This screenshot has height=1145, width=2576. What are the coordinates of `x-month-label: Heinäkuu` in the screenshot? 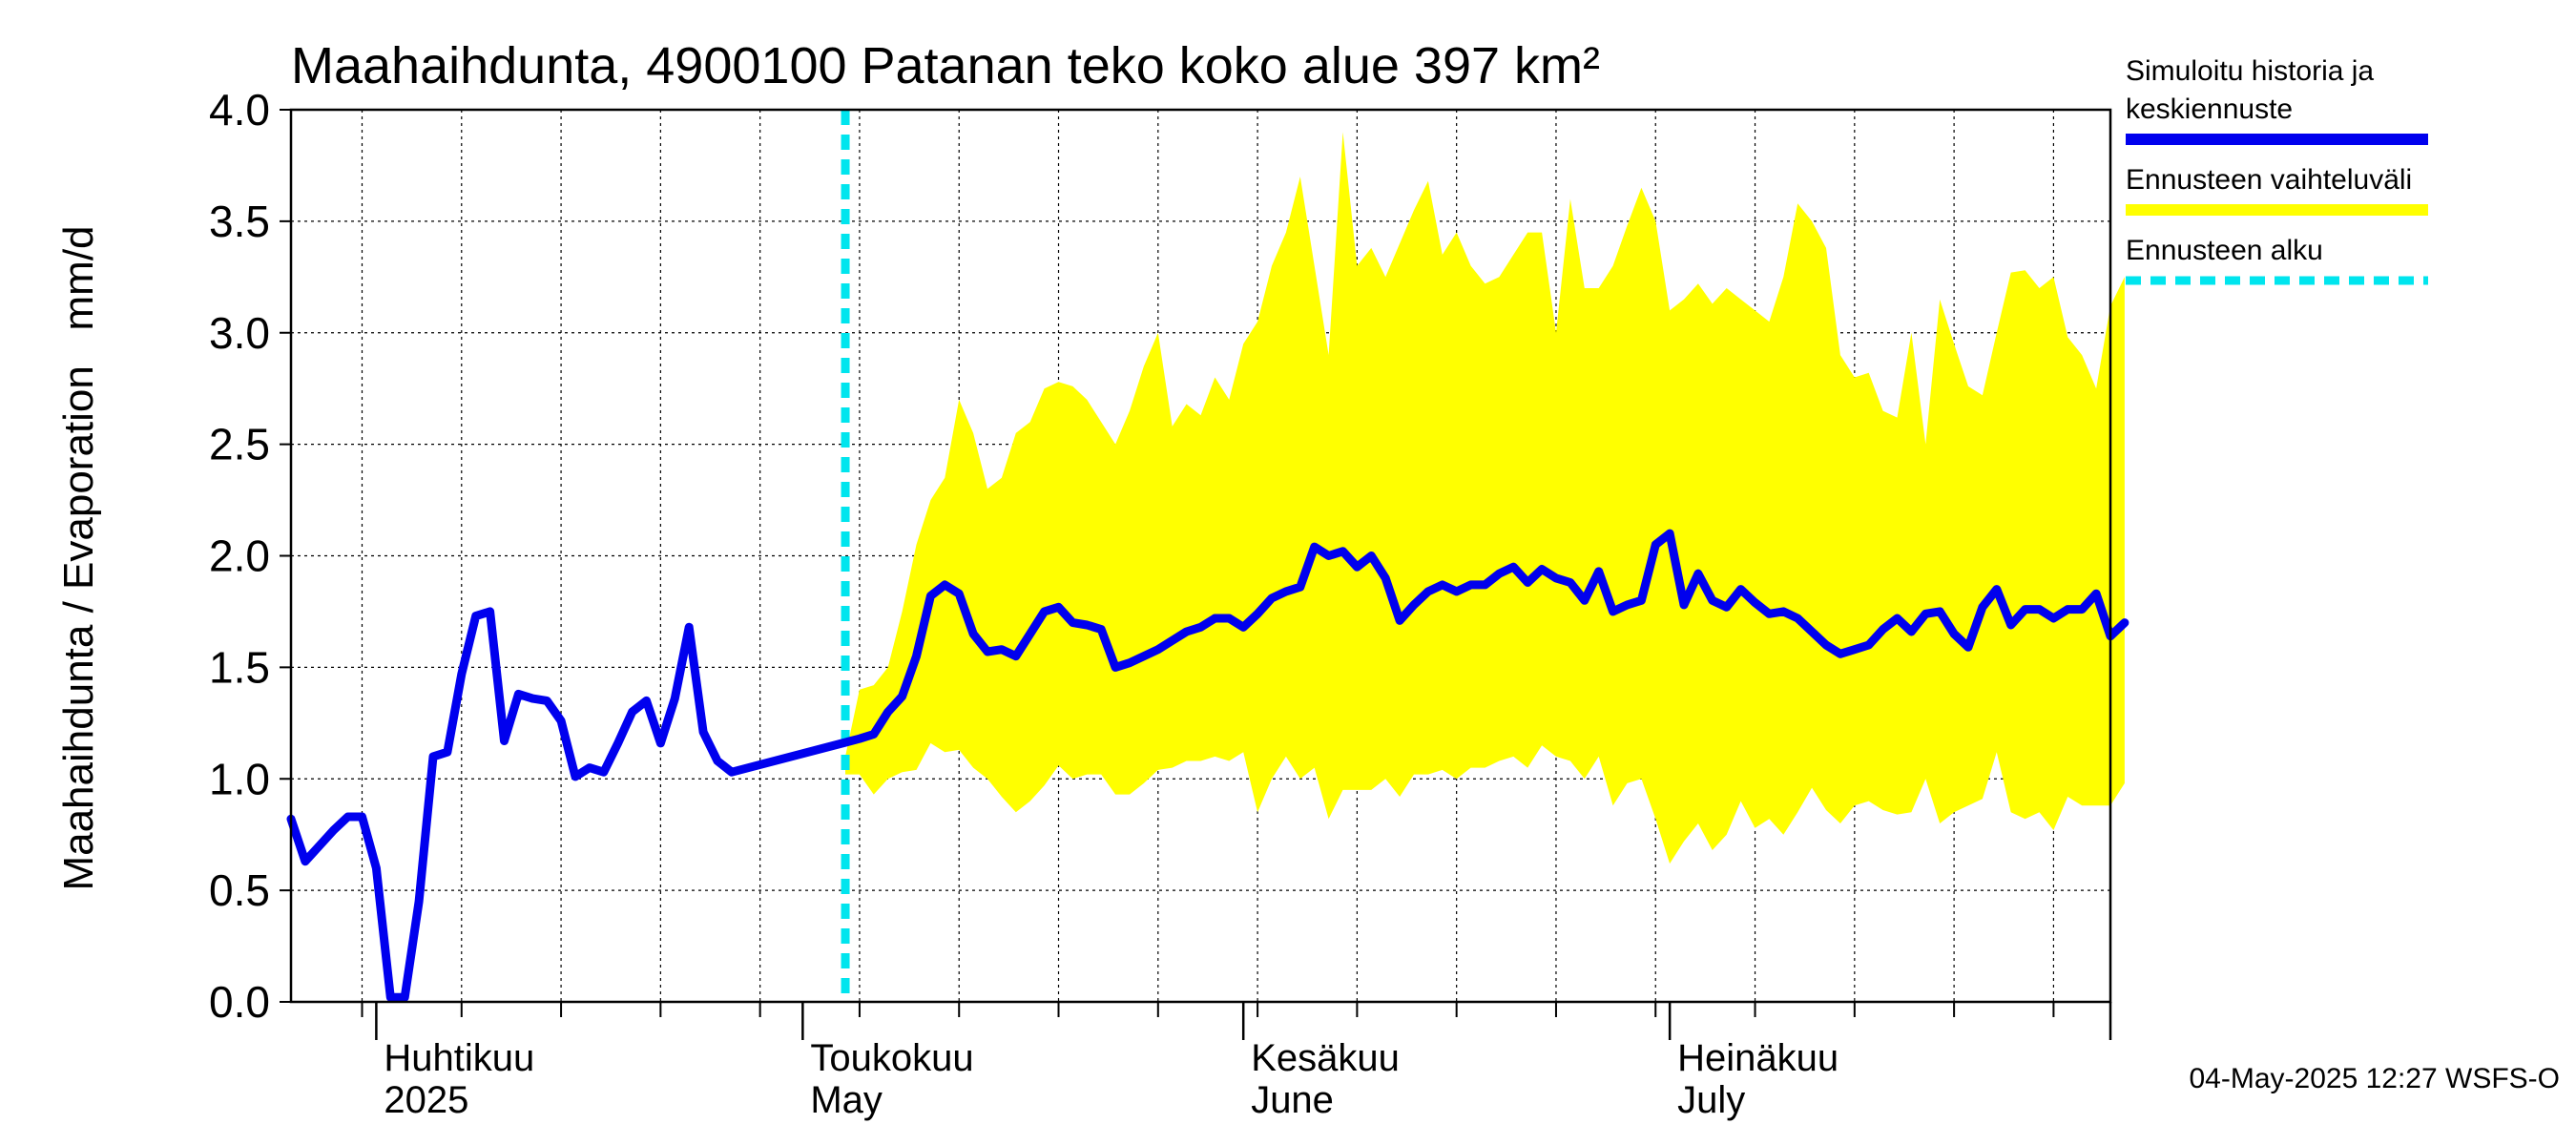 It's located at (1758, 1058).